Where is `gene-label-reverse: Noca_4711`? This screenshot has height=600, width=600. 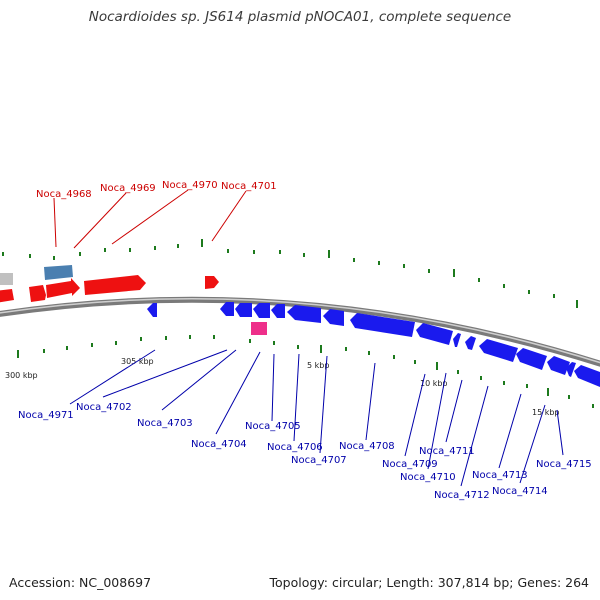
gene-label-reverse: Noca_4711 is located at coordinates (447, 451).